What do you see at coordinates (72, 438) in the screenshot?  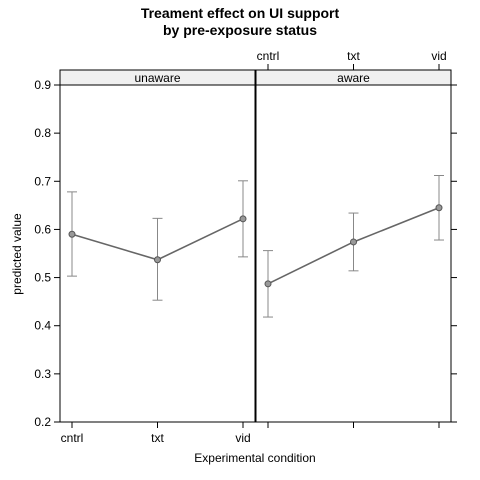 I see `x-tick-label-bottom-cntrl: cntrl` at bounding box center [72, 438].